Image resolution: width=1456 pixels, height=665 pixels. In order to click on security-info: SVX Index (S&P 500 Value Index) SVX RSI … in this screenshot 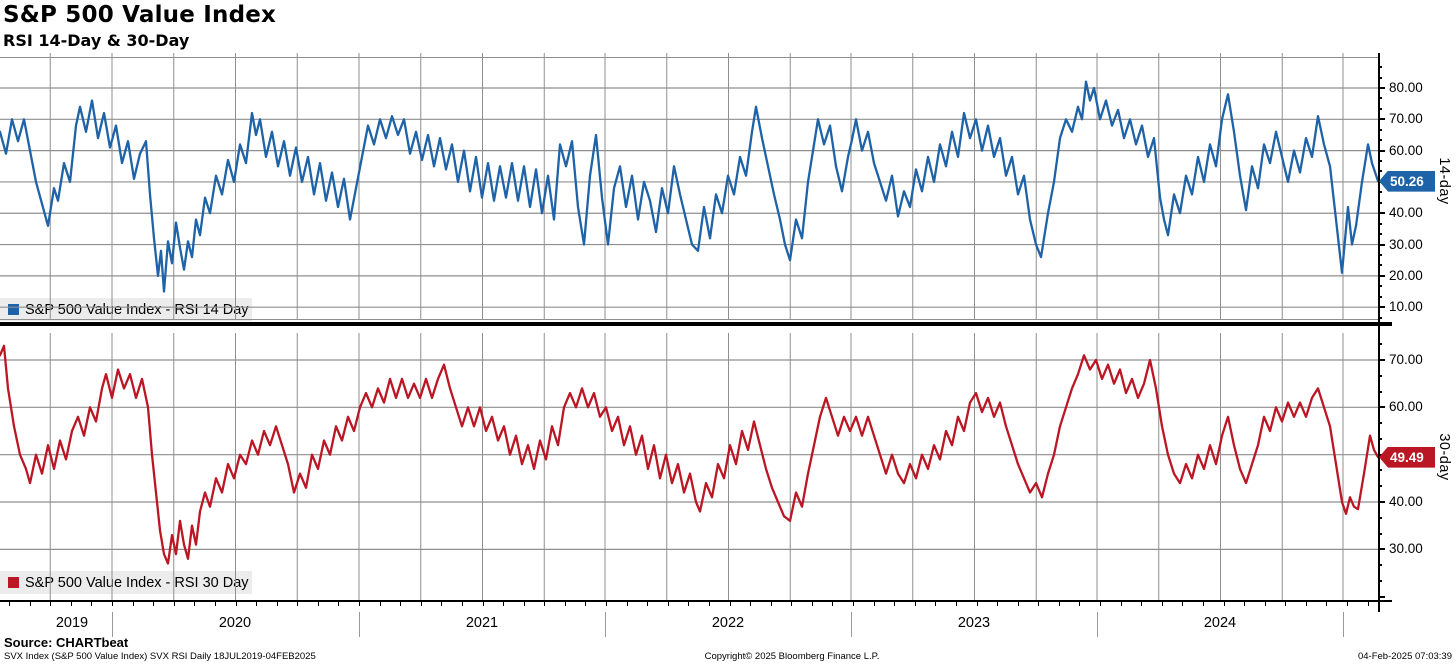, I will do `click(160, 656)`.